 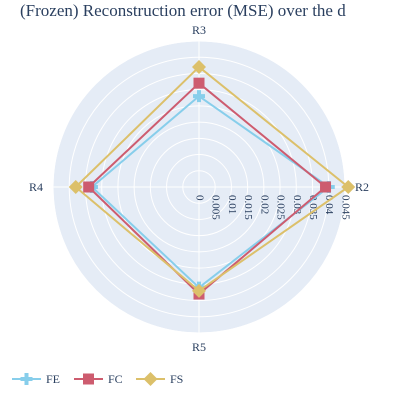 I want to click on legend-label: FC, so click(x=115, y=379).